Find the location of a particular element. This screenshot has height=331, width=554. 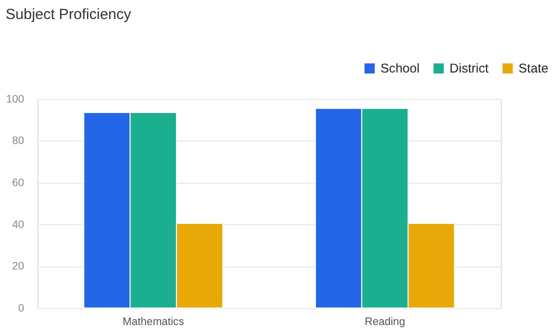

legend-label: State is located at coordinates (533, 68).